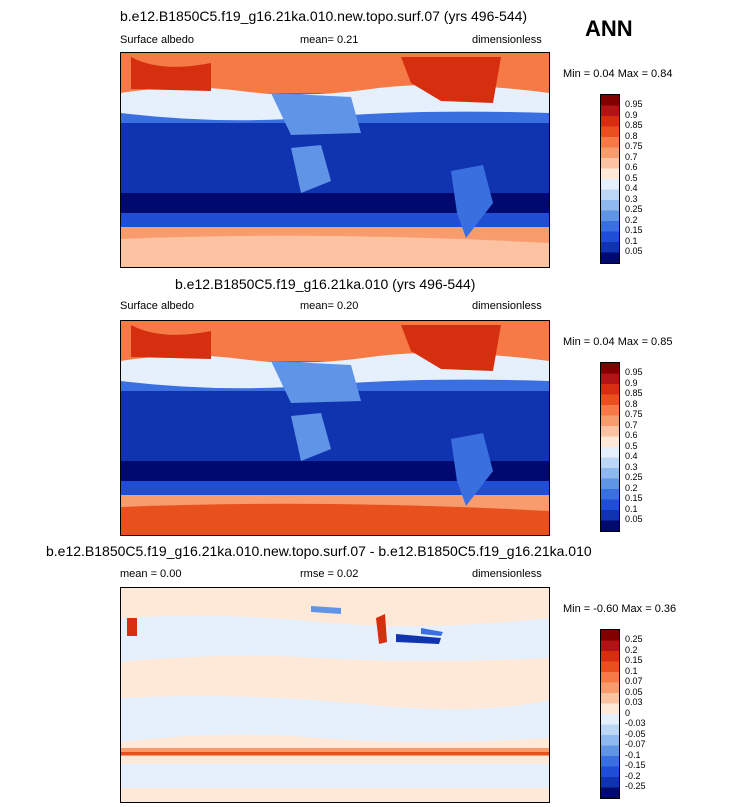 The width and height of the screenshot is (733, 807). Describe the element at coordinates (635, 786) in the screenshot. I see `panel3-cbar-tick: -0.25` at that location.